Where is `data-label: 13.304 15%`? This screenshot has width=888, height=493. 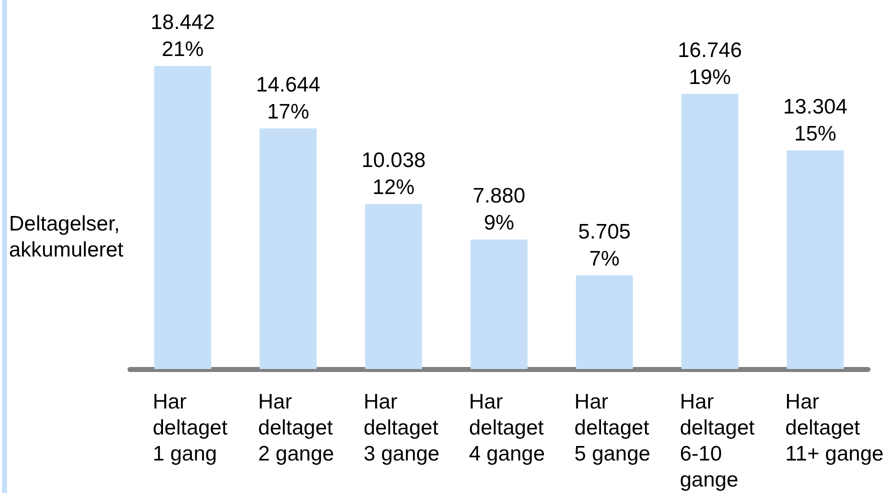
data-label: 13.304 15% is located at coordinates (815, 120).